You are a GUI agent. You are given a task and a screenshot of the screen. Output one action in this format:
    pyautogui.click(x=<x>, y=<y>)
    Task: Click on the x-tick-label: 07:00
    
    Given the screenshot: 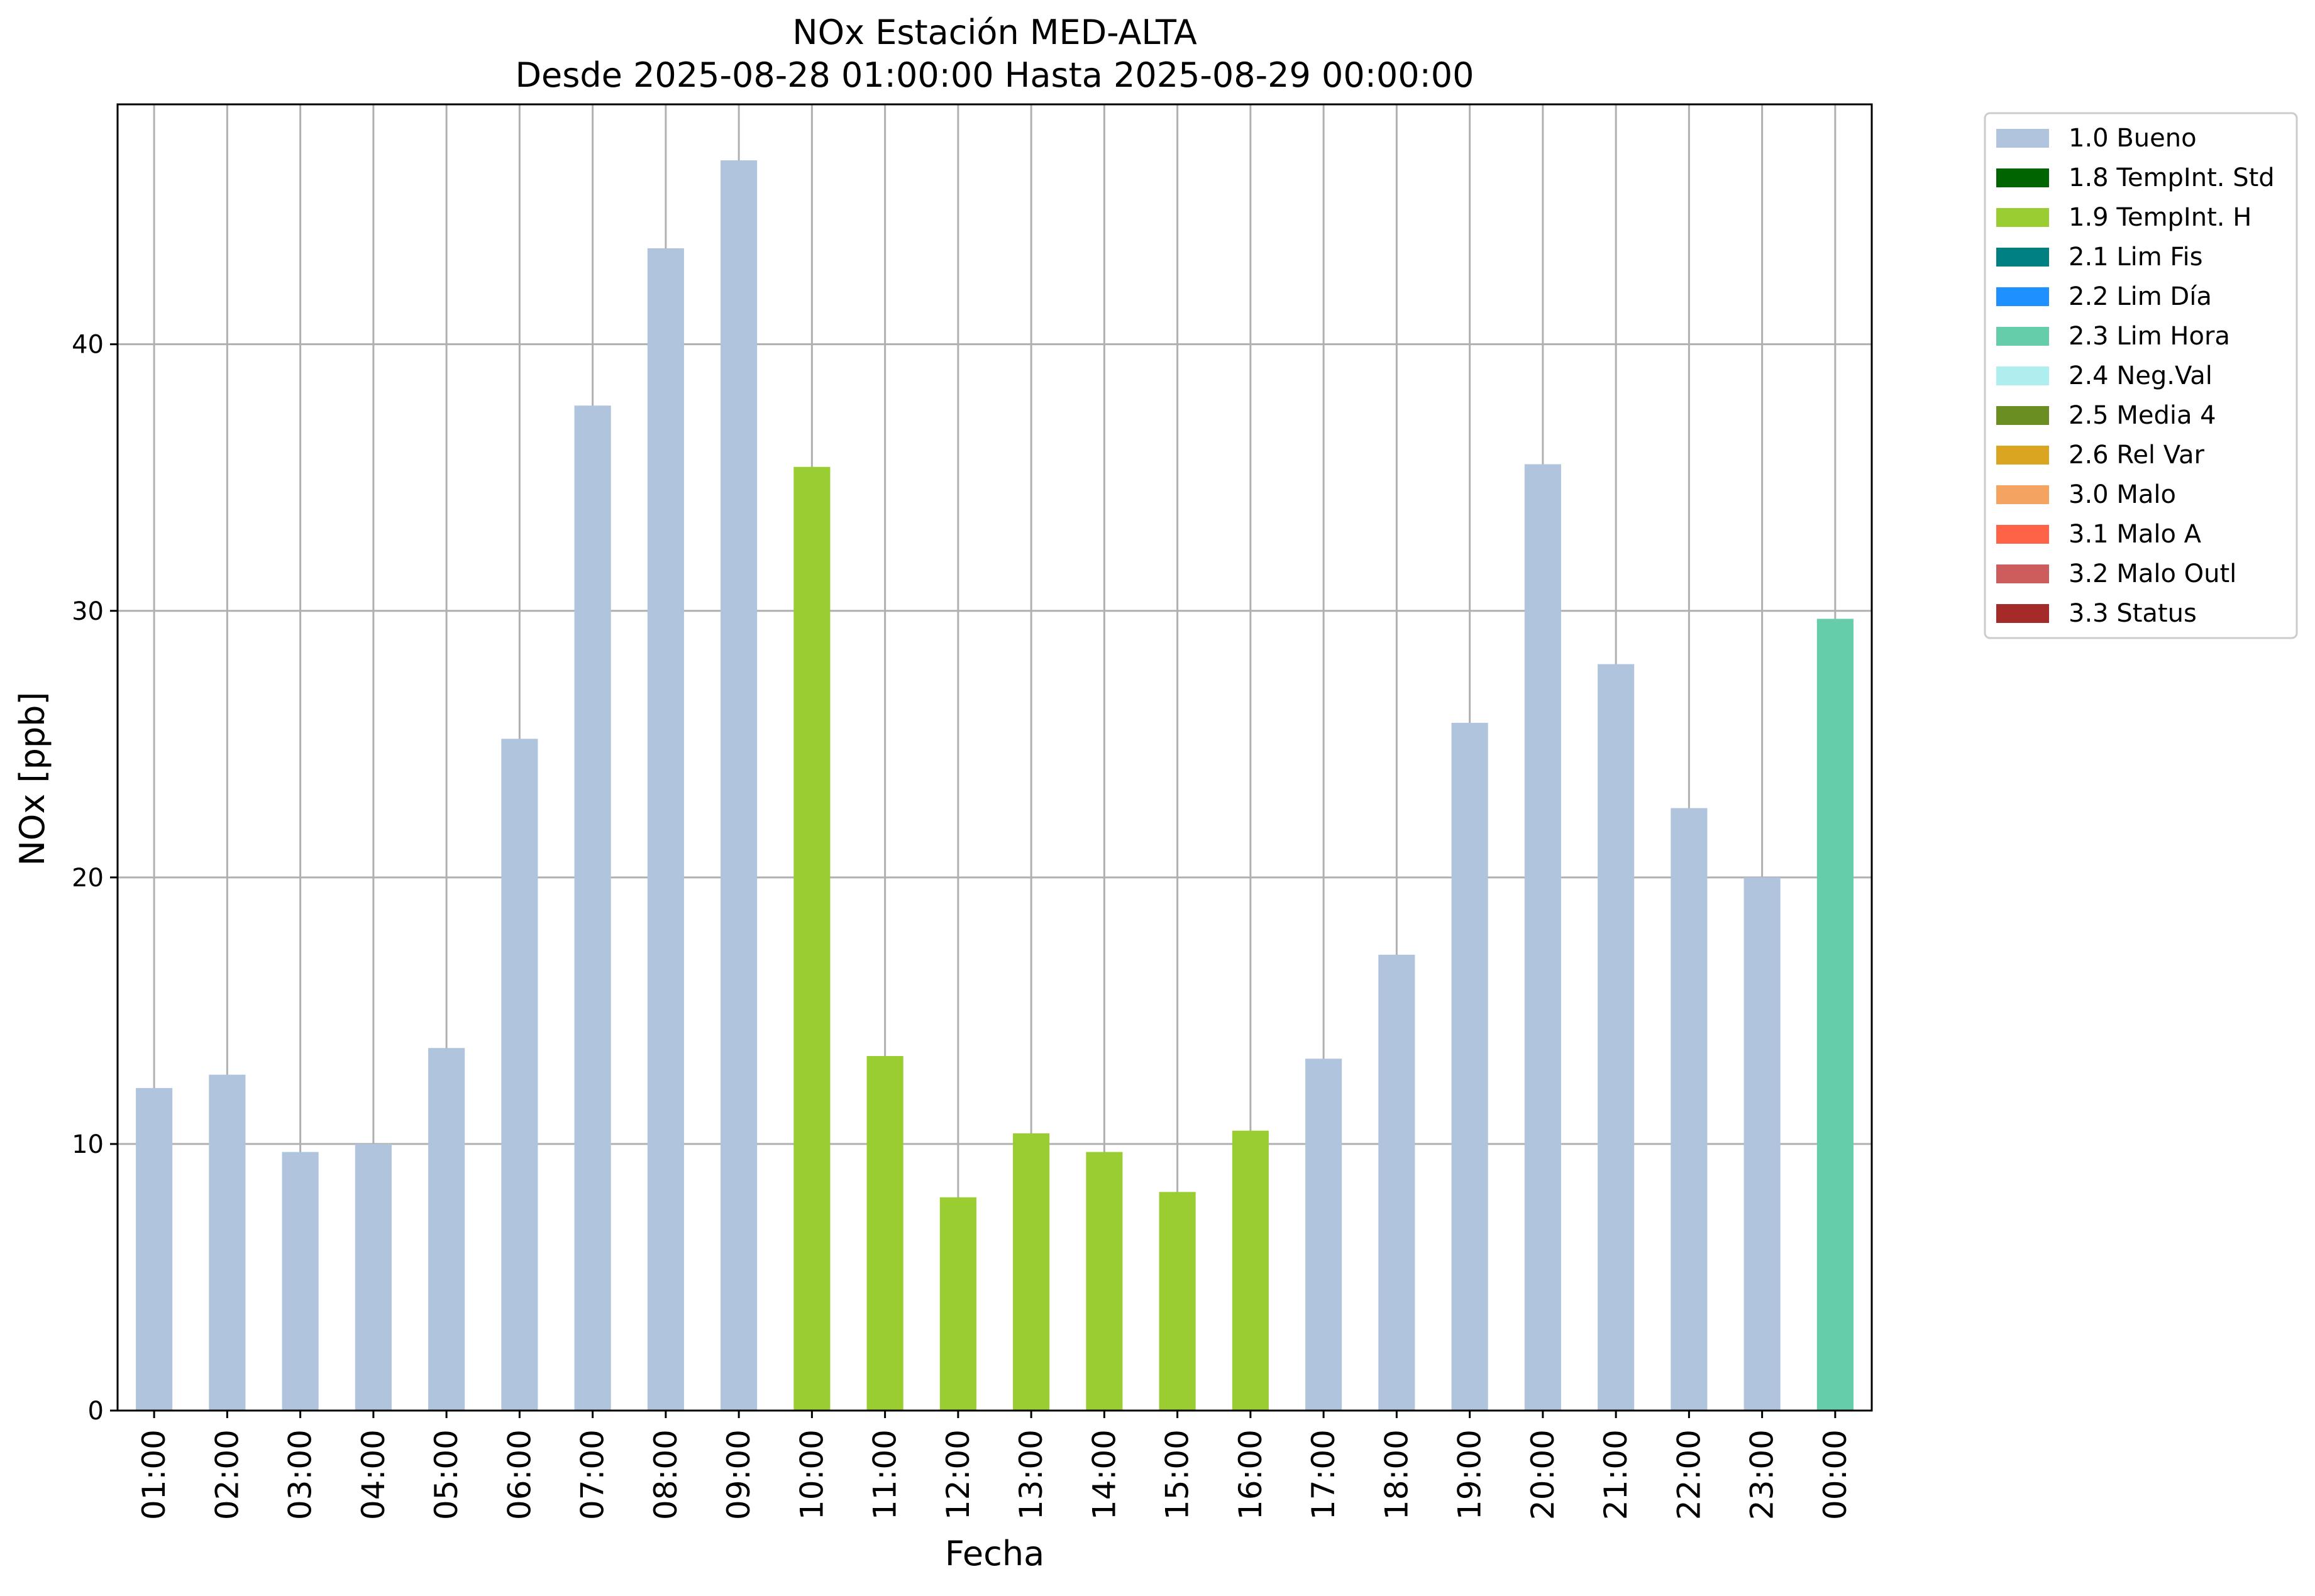 What is the action you would take?
    pyautogui.click(x=593, y=1474)
    